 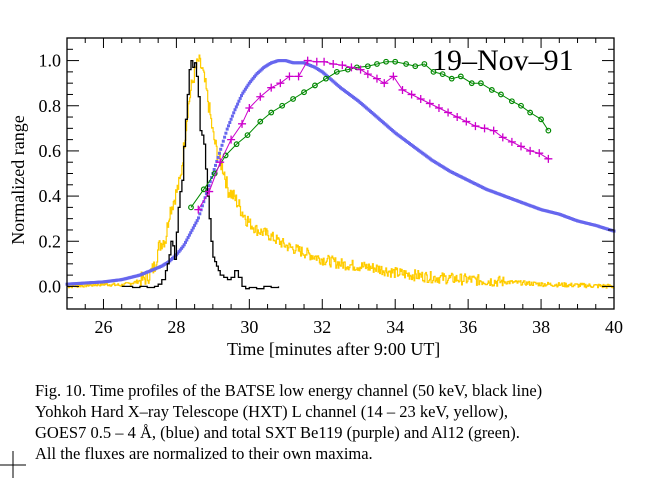 I want to click on y-tick-label: 0.8, so click(x=50, y=106).